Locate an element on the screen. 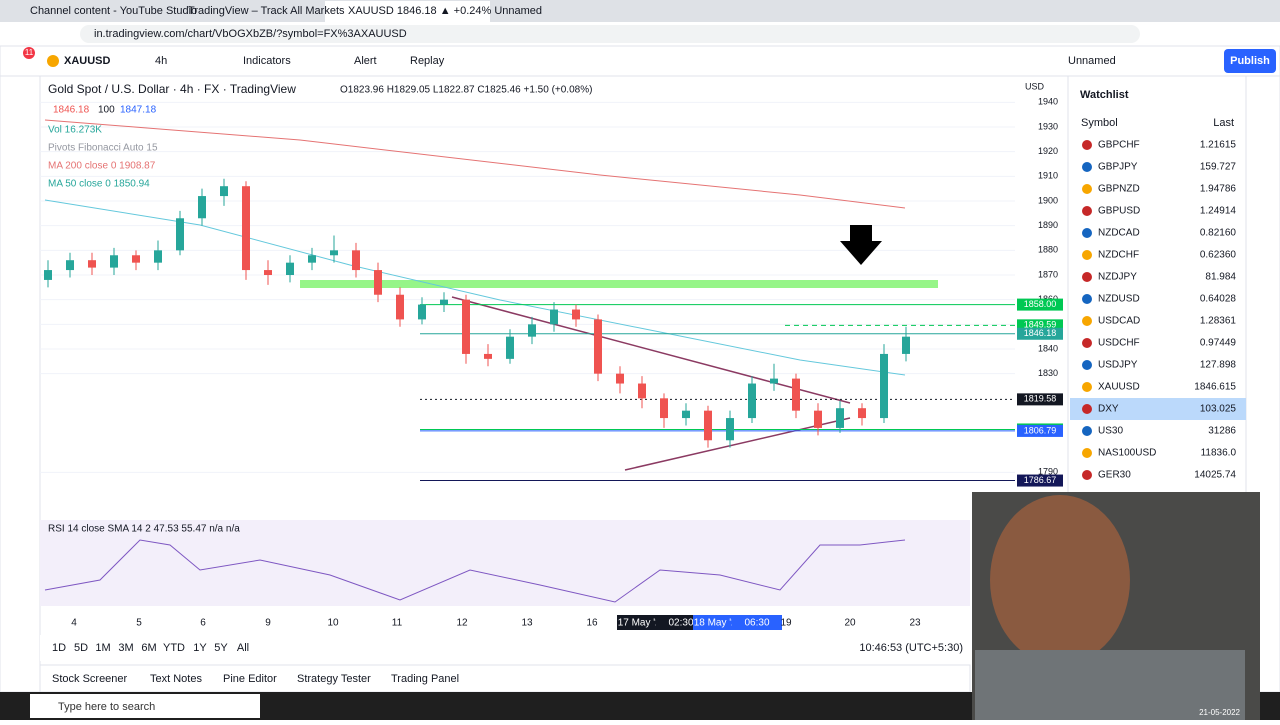 This screenshot has width=1280, height=725. indicators: Indicators is located at coordinates (267, 61).